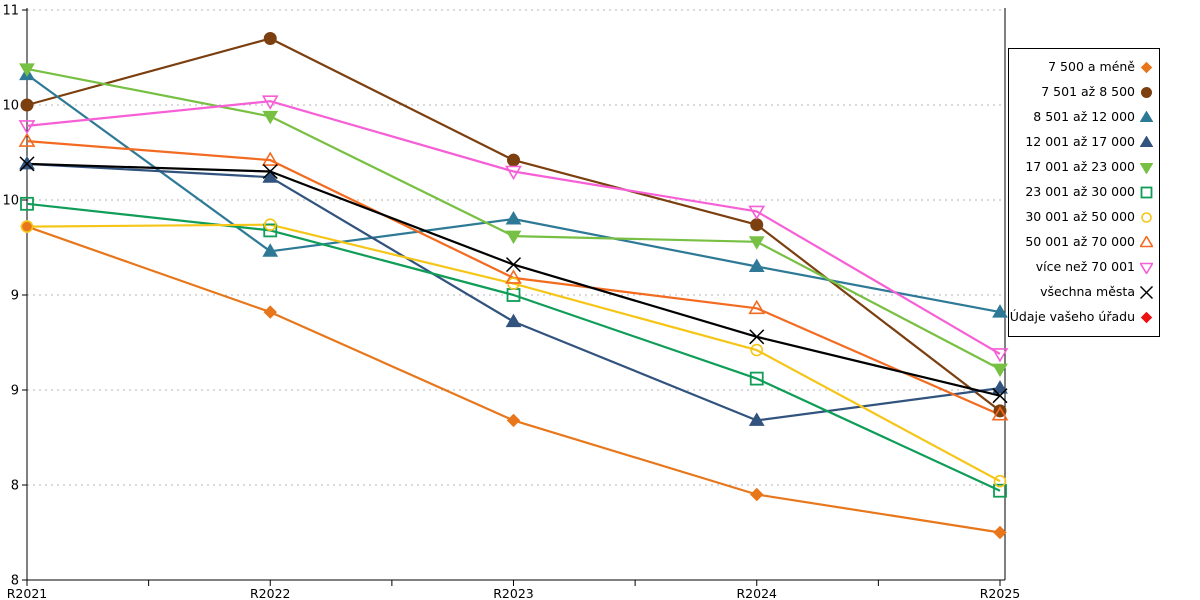 The height and width of the screenshot is (600, 1200). What do you see at coordinates (1084, 167) in the screenshot?
I see `legend-item-4: 17 001 až 23 000` at bounding box center [1084, 167].